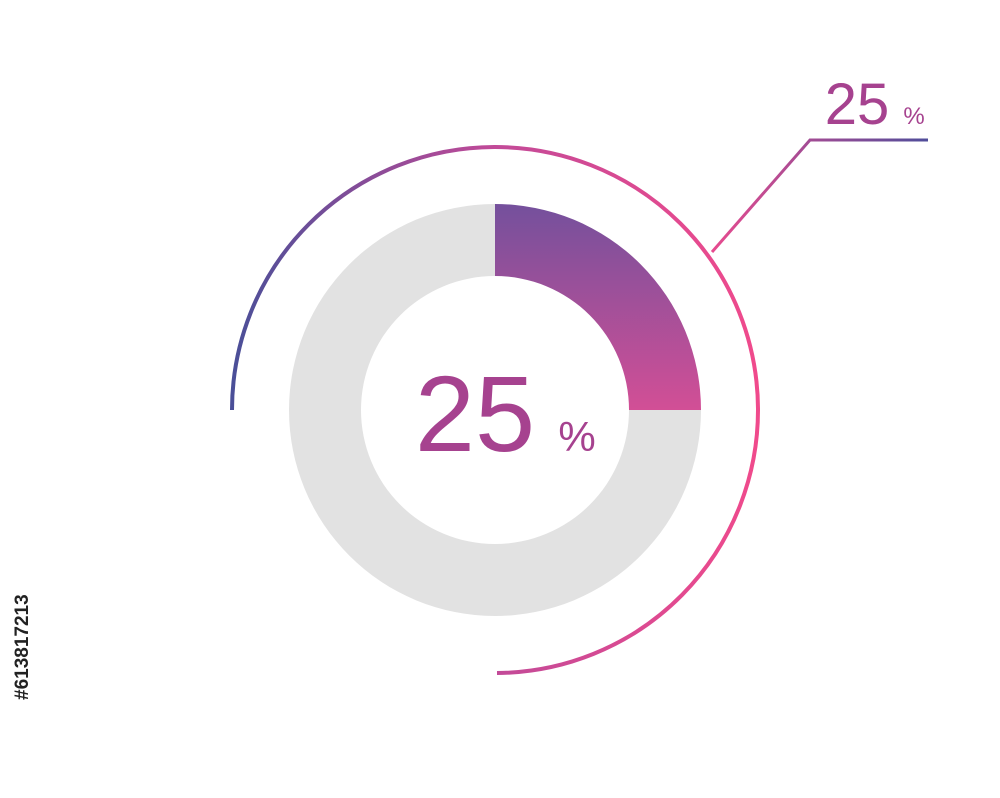 The width and height of the screenshot is (1000, 798). I want to click on image-id: #613817213, so click(22, 647).